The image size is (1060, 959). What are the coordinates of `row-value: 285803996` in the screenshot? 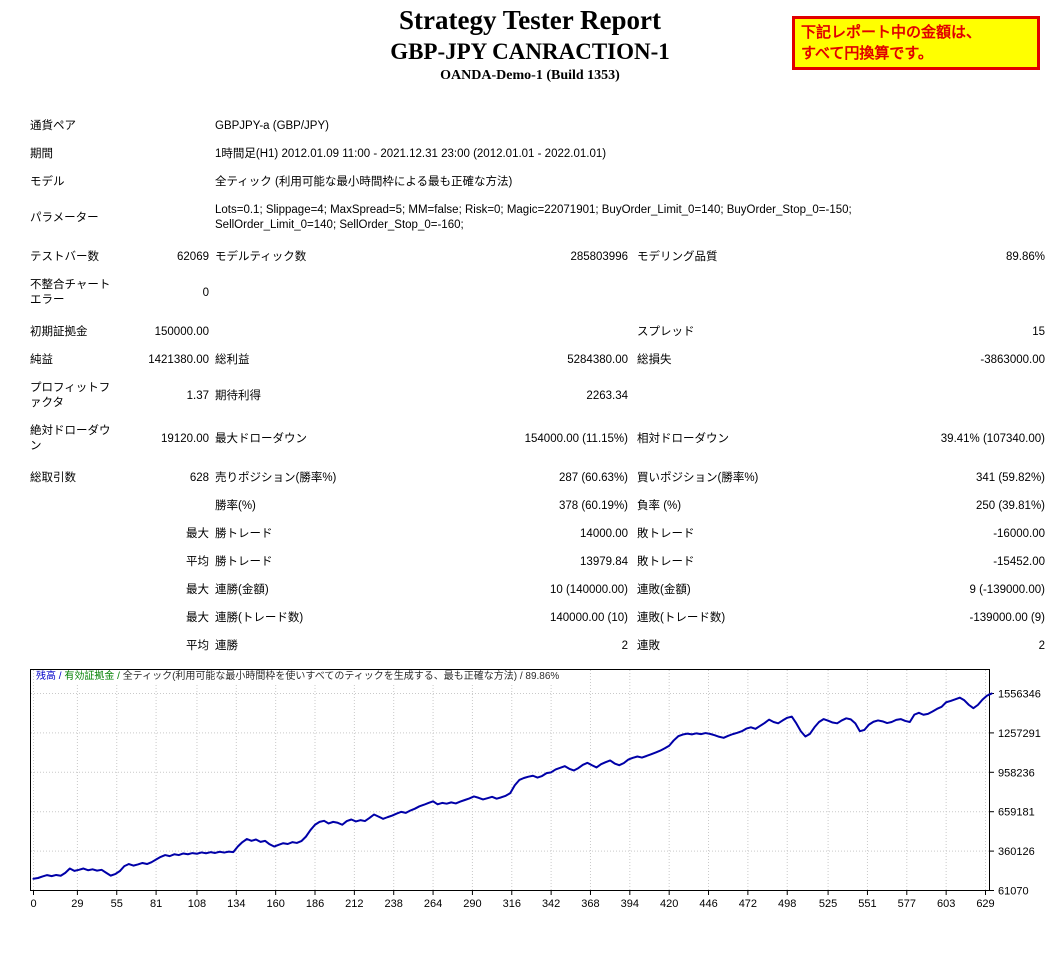 It's located at (599, 257).